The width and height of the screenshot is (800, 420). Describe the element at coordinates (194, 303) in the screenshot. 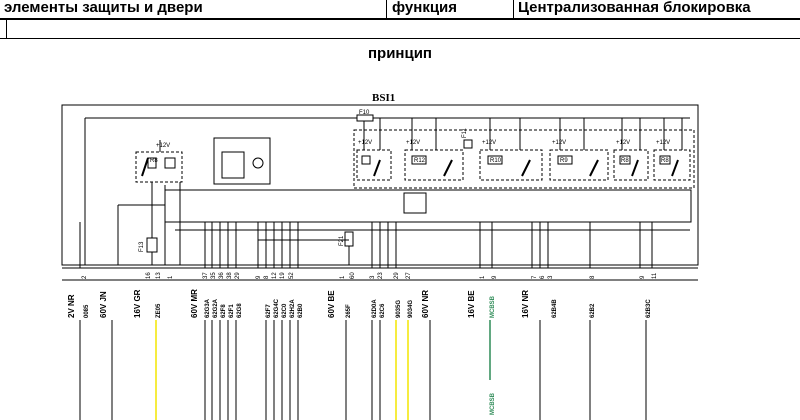

I see `connector-label: 60V MR` at that location.